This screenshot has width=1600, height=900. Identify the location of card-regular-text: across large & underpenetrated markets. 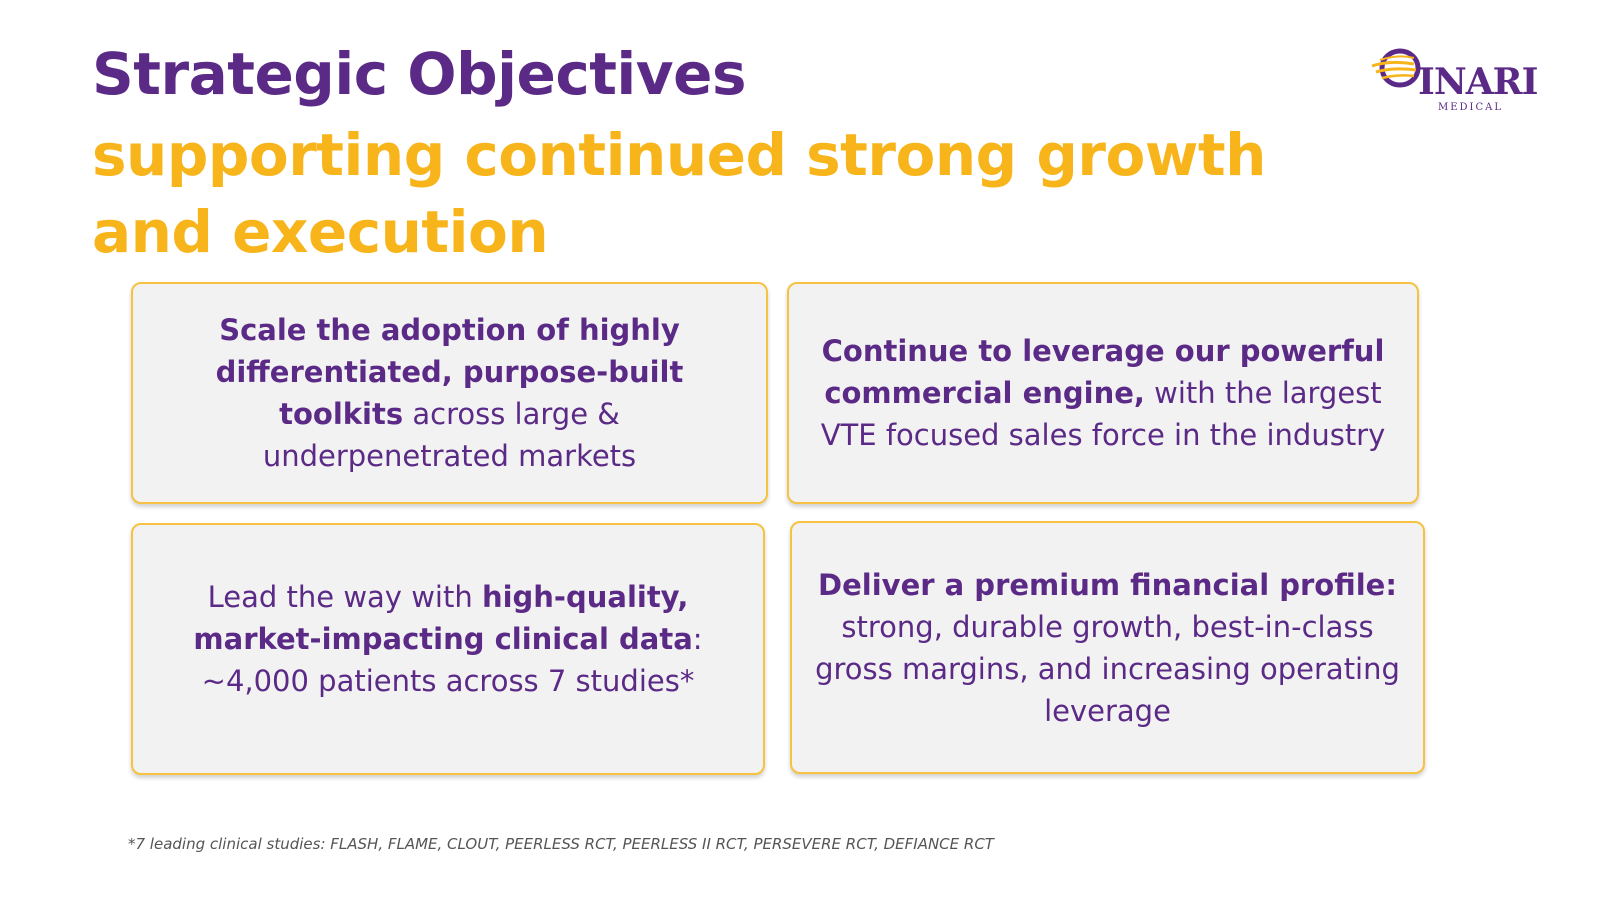
(449, 435).